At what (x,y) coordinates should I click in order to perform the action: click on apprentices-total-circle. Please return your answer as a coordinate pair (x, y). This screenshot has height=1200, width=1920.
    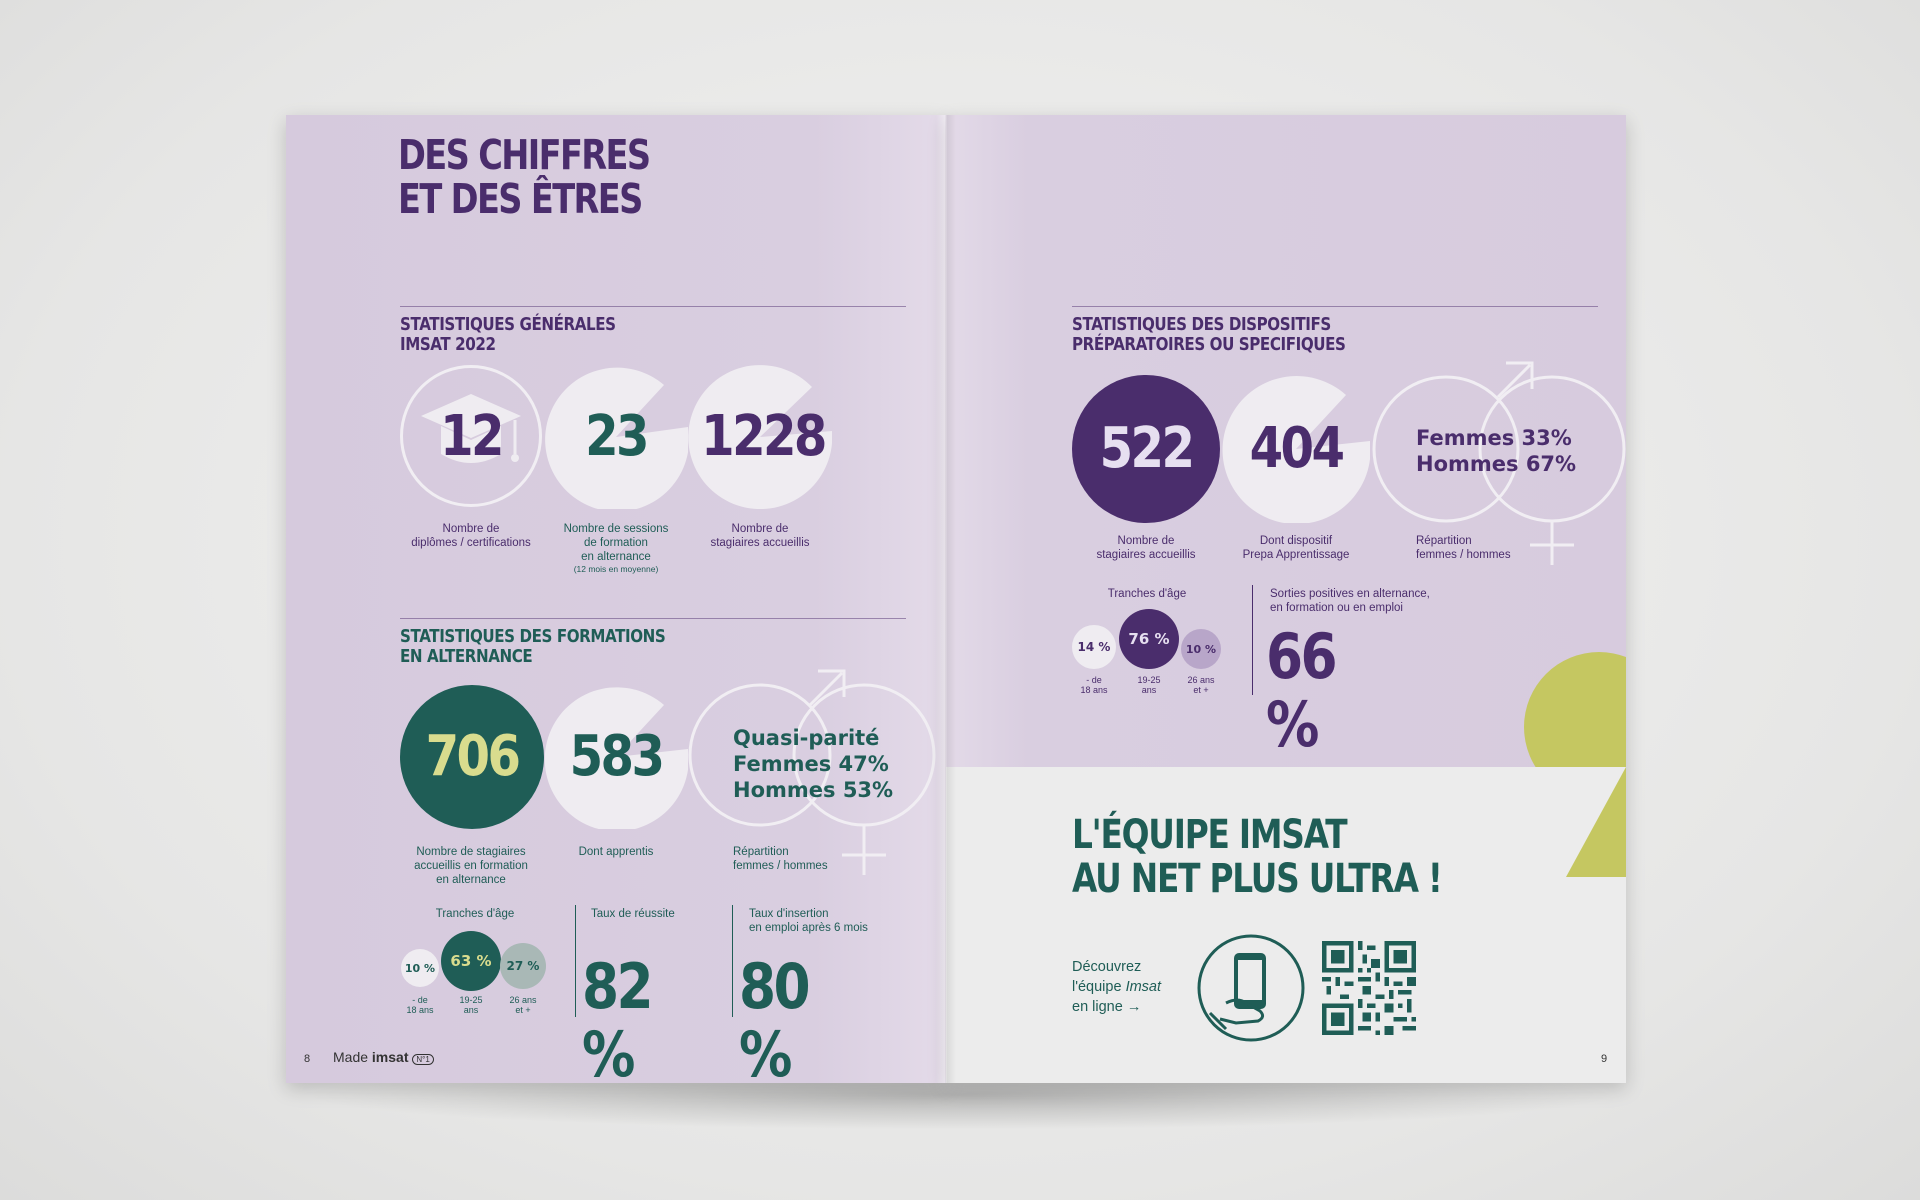
    Looking at the image, I should click on (472, 757).